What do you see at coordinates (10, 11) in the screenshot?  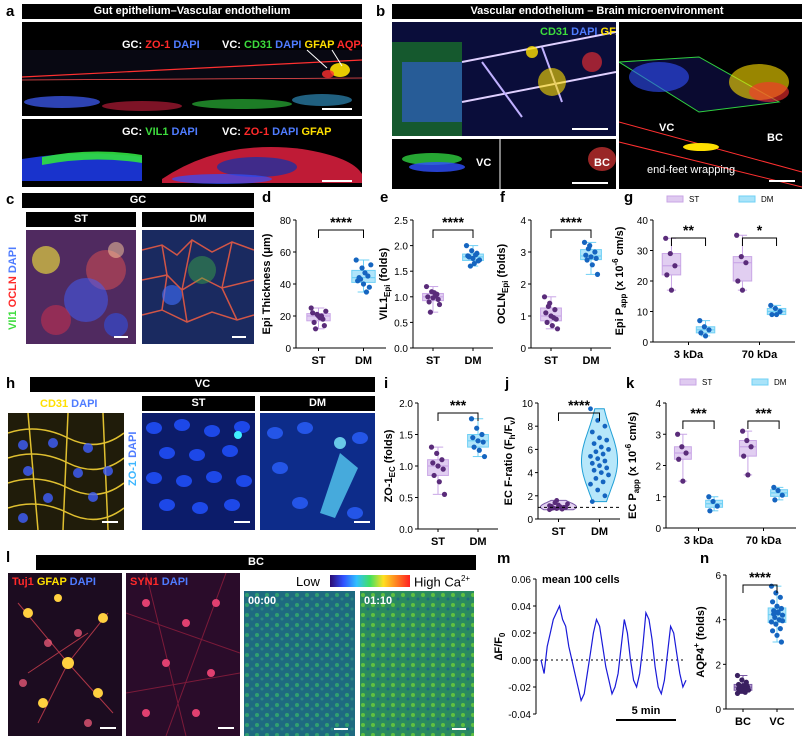 I see `panel-letter-a: a` at bounding box center [10, 11].